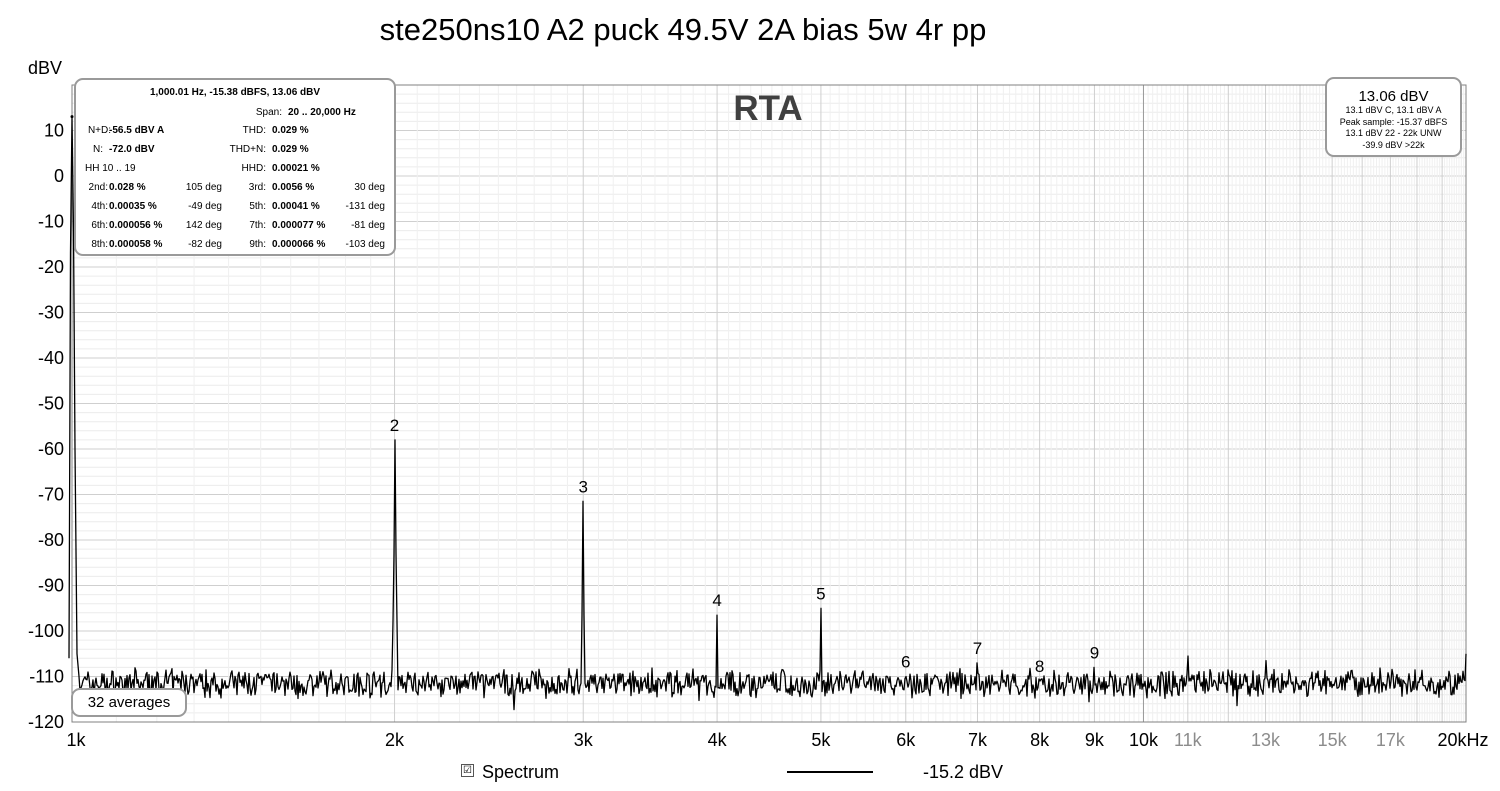 Image resolution: width=1500 pixels, height=791 pixels. I want to click on x-tick-label: 9k, so click(1095, 740).